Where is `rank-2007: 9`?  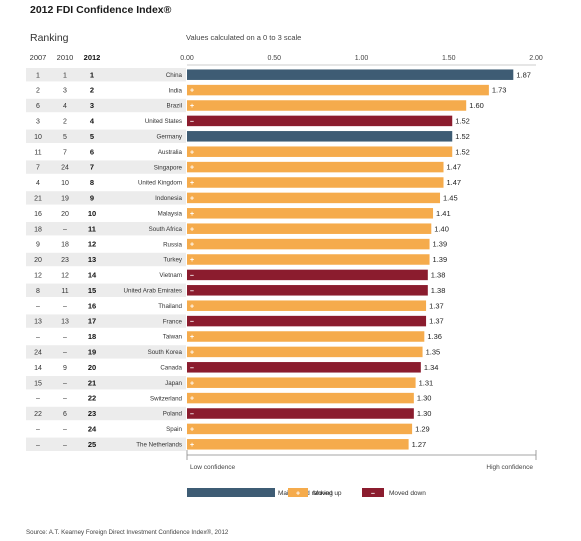 rank-2007: 9 is located at coordinates (38, 245).